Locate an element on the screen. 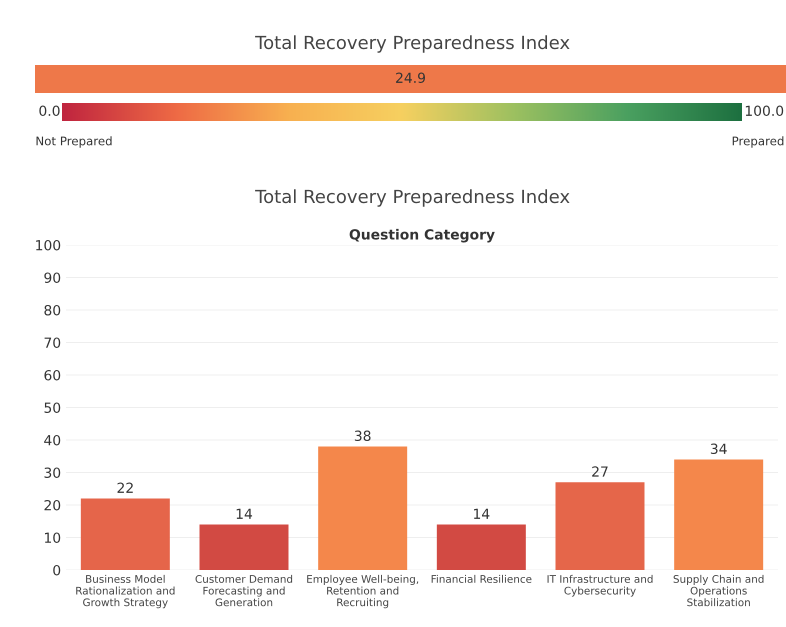 The width and height of the screenshot is (786, 627). y-tick-label: 0 is located at coordinates (56, 570).